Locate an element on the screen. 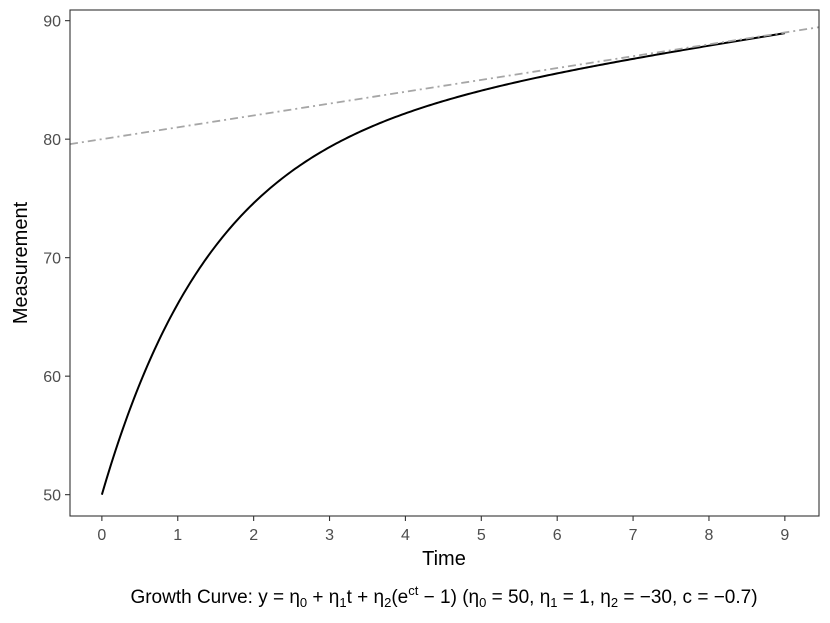 The height and width of the screenshot is (623, 830). y-axis-title: Measurement is located at coordinates (21, 262).